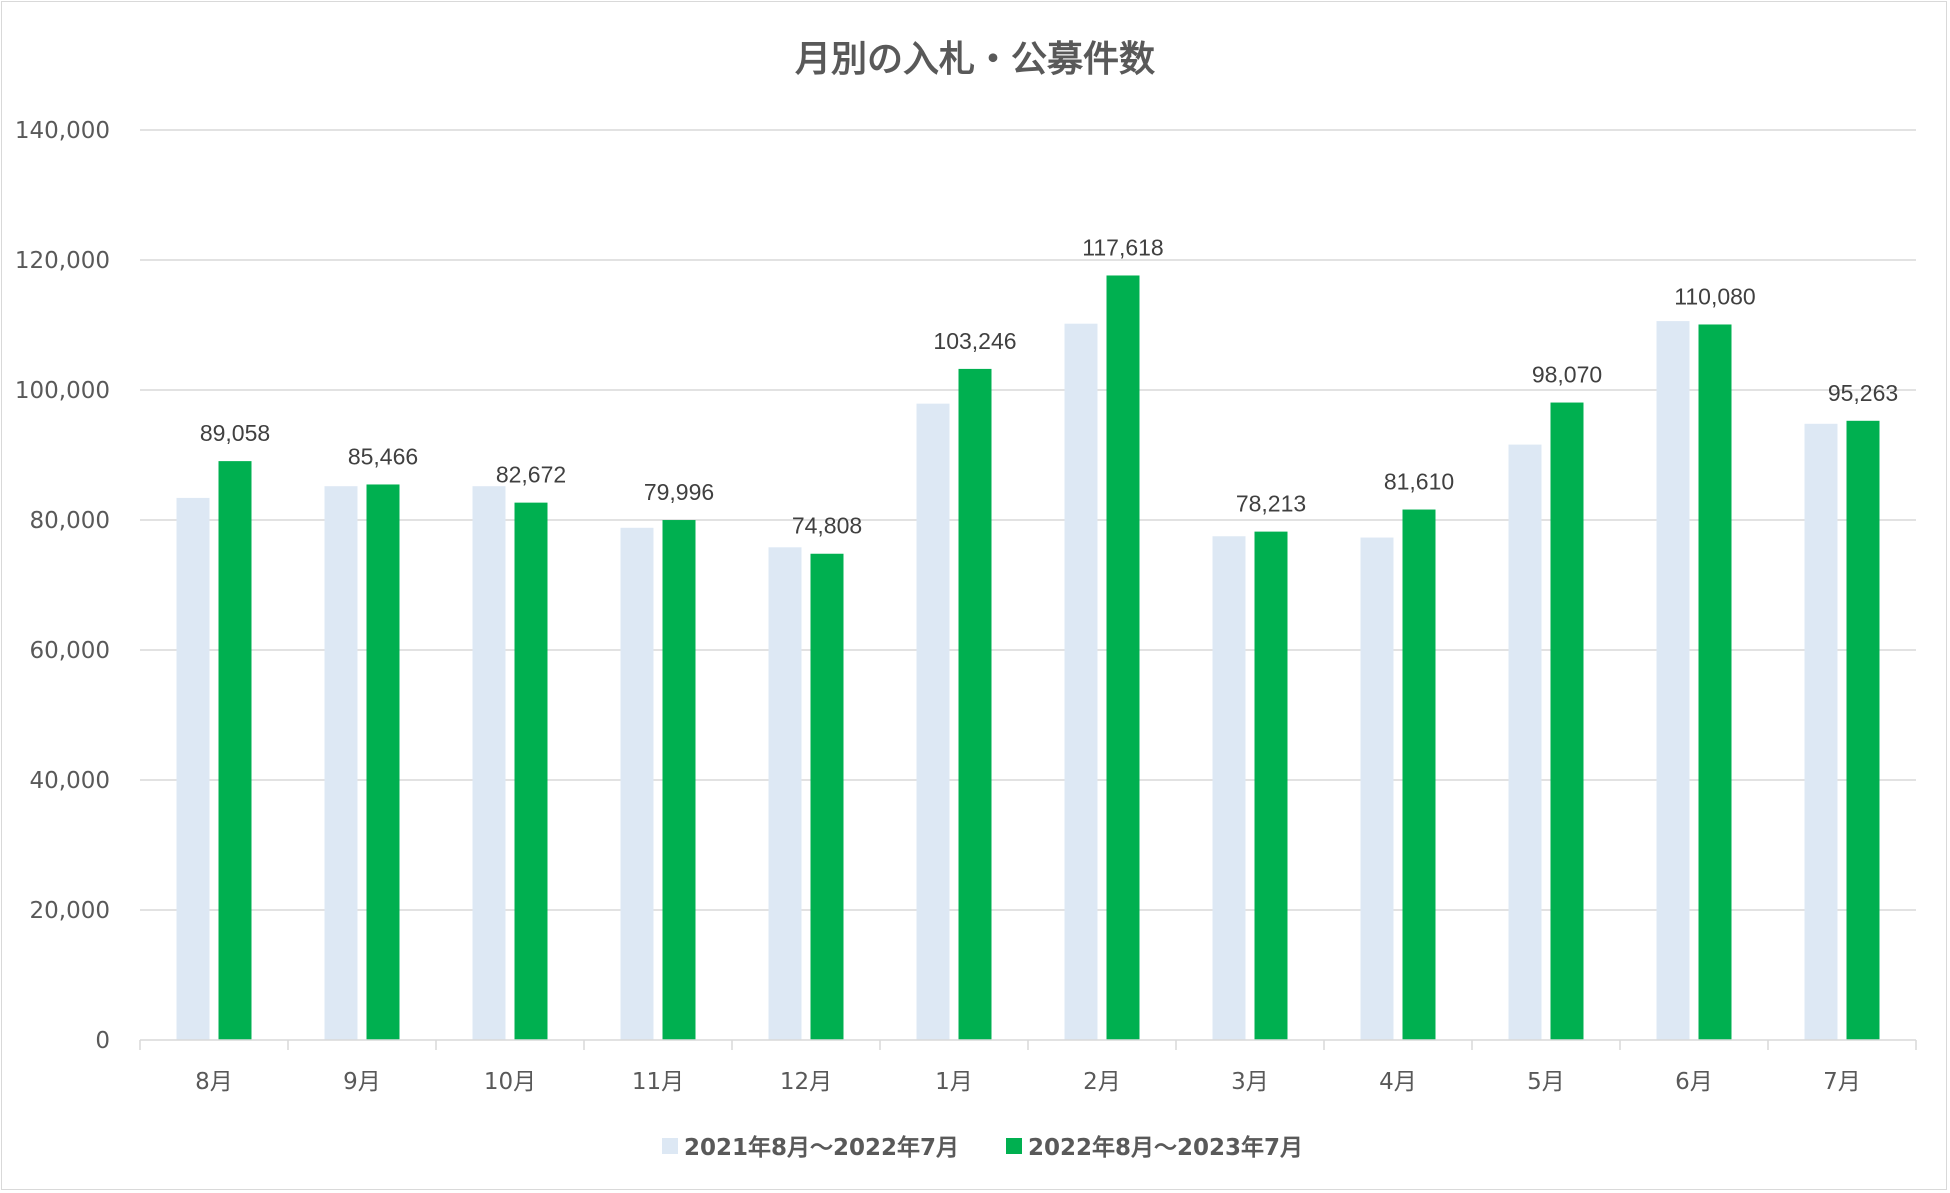  I want to click on data-label: 95,263, so click(1863, 393).